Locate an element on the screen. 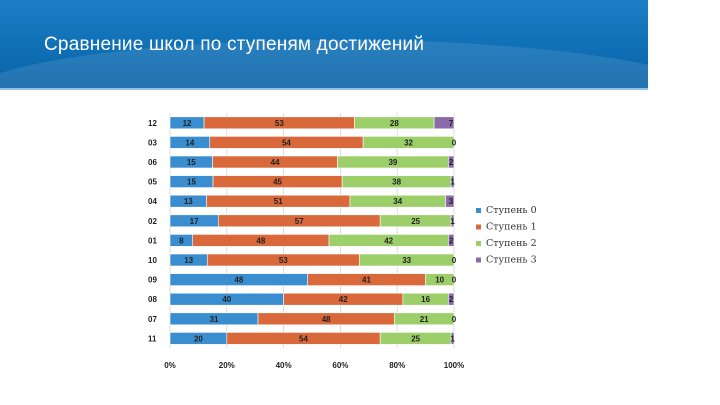 The width and height of the screenshot is (720, 405). category-label: 10 is located at coordinates (152, 260).